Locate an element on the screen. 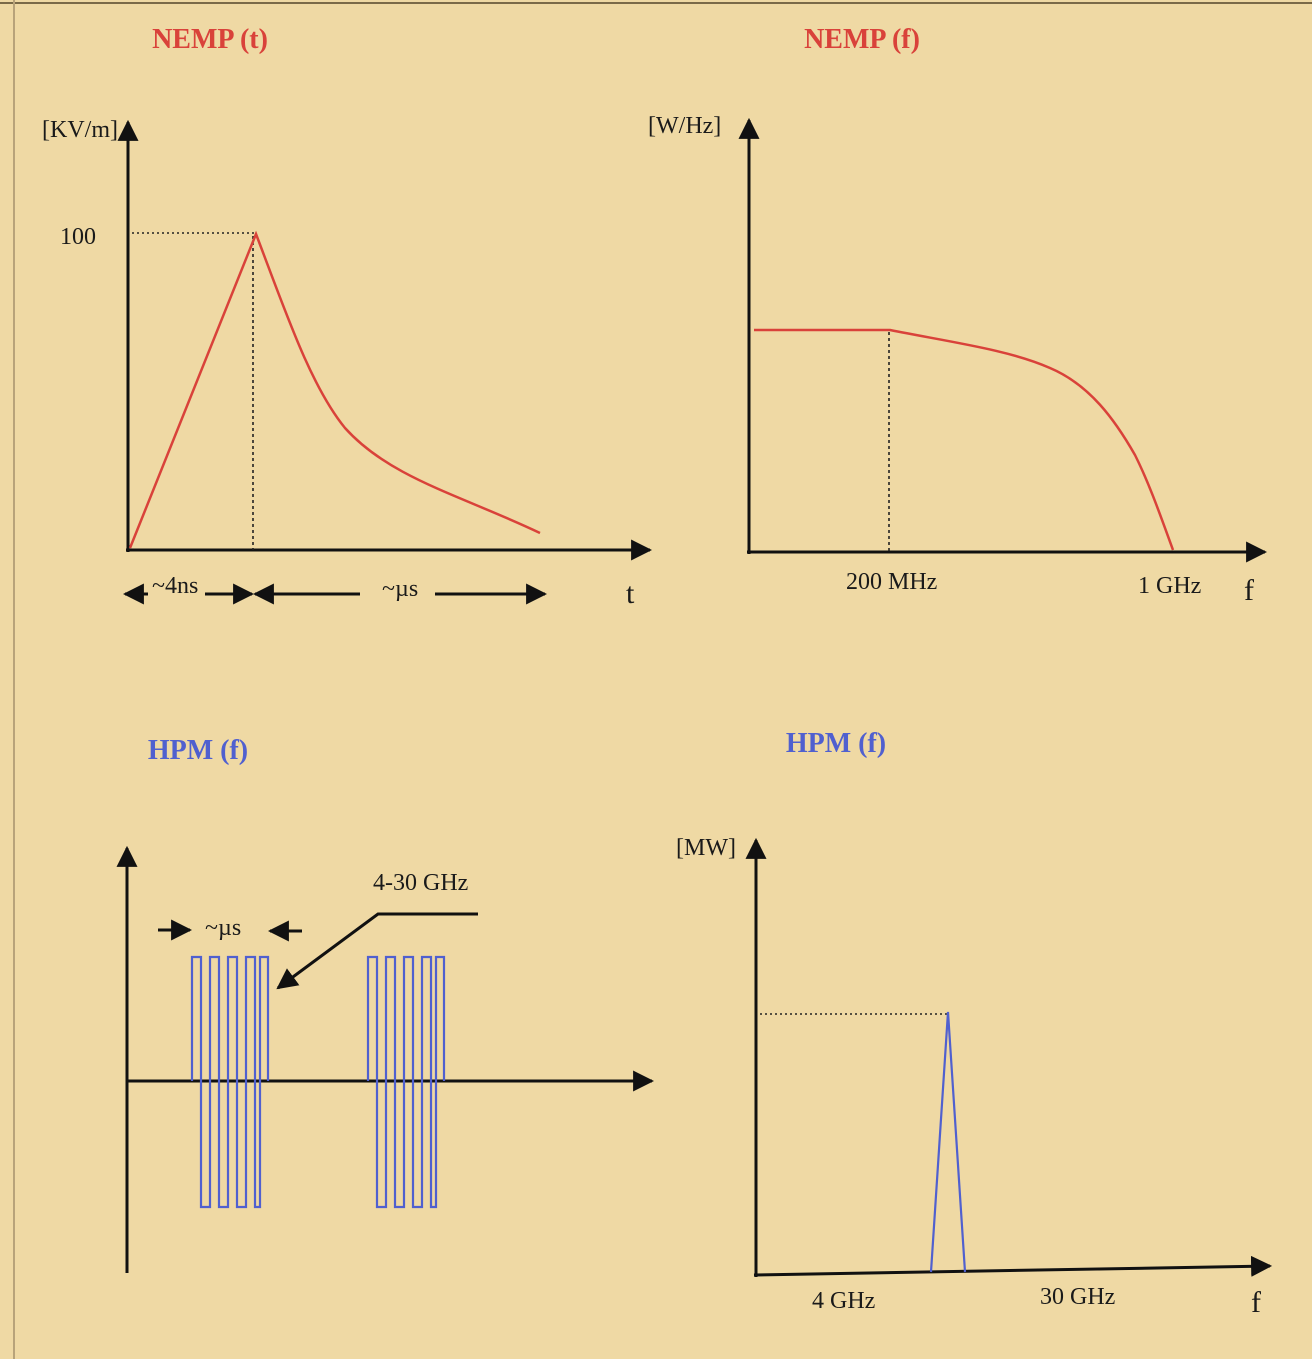 The height and width of the screenshot is (1359, 1312). nemp-frequency-x-tick-200mhz: 200 MHz is located at coordinates (891, 582).